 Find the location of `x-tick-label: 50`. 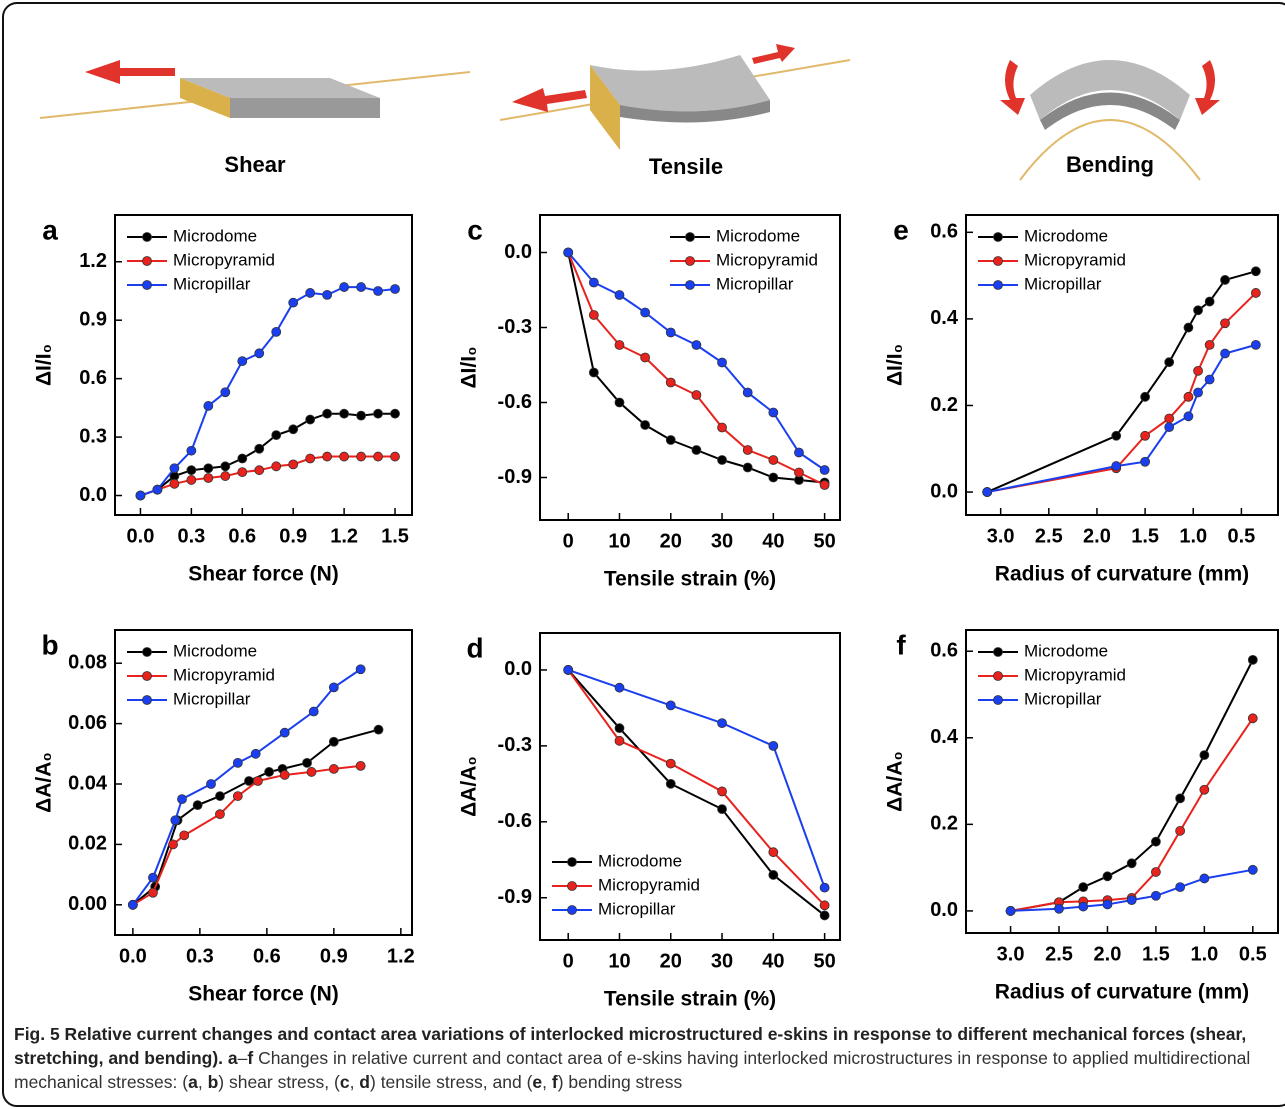

x-tick-label: 50 is located at coordinates (824, 541).